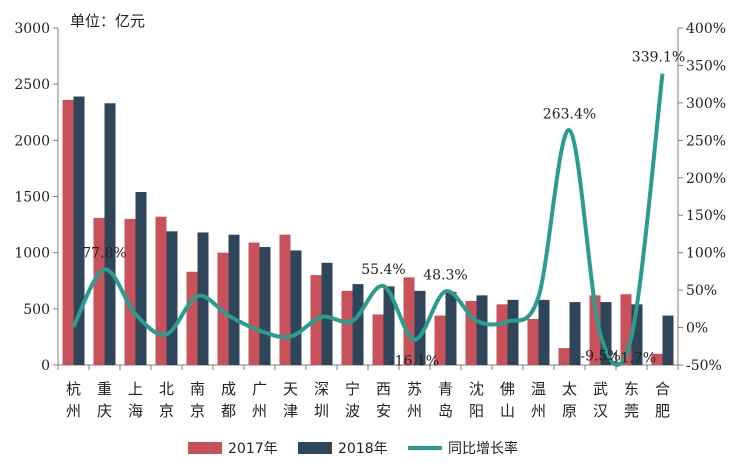 The image size is (750, 468). I want to click on growth-data-label: 263.4%, so click(569, 114).